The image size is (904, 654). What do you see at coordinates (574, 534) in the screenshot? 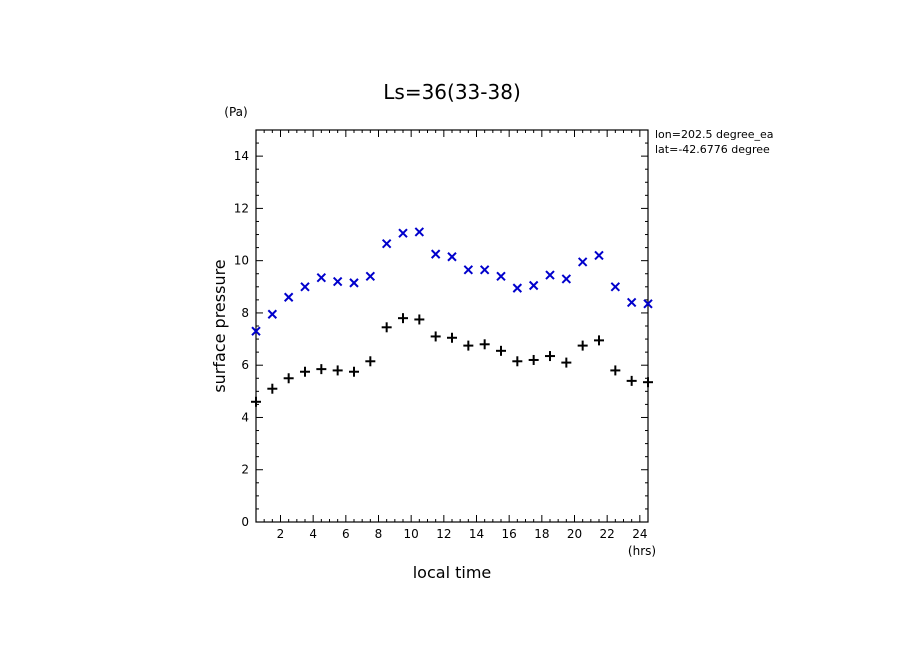
I see `x-tick-label: 20` at bounding box center [574, 534].